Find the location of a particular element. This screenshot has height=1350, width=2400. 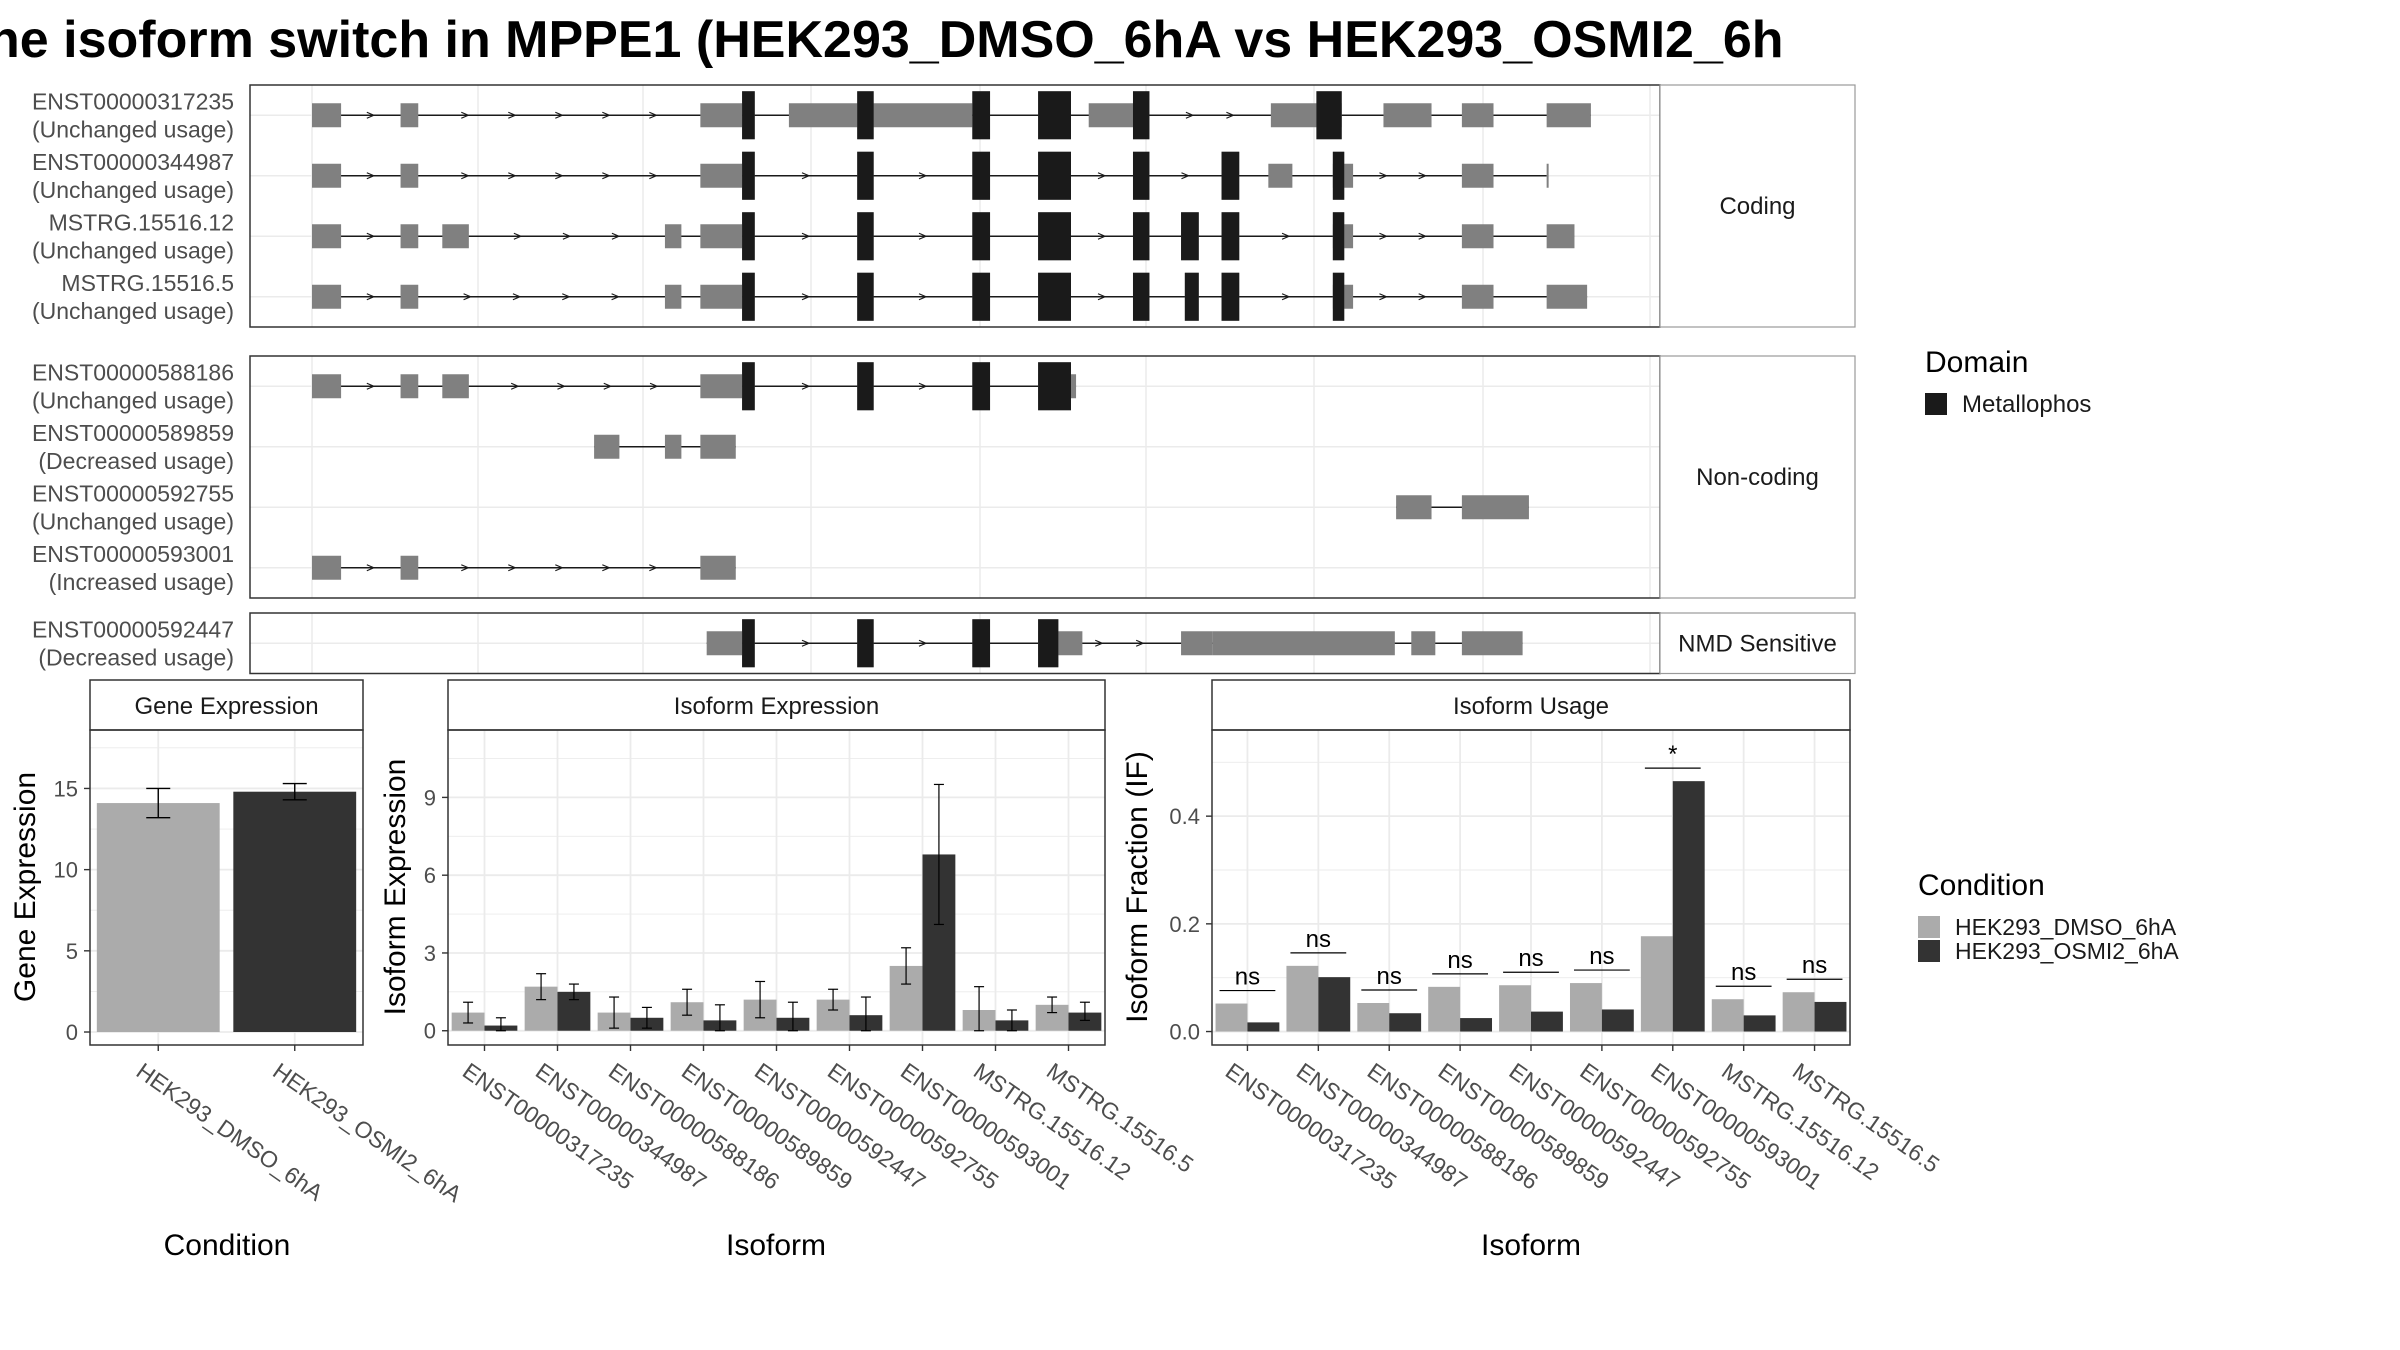

transcript-id-label: ENST00000593001 is located at coordinates (133, 554).